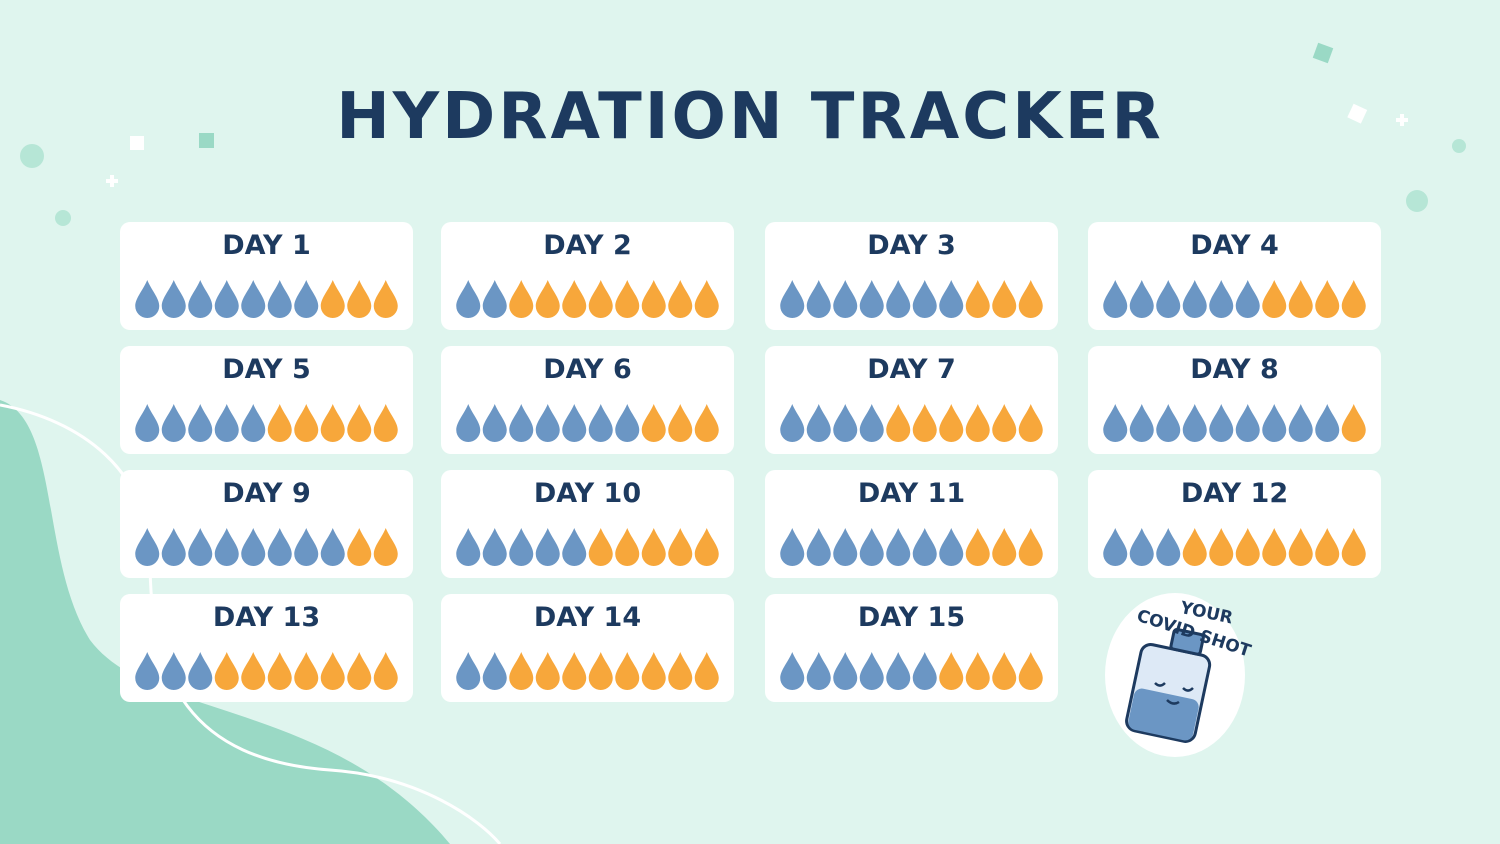  What do you see at coordinates (911, 276) in the screenshot?
I see `day-card: DAY 3` at bounding box center [911, 276].